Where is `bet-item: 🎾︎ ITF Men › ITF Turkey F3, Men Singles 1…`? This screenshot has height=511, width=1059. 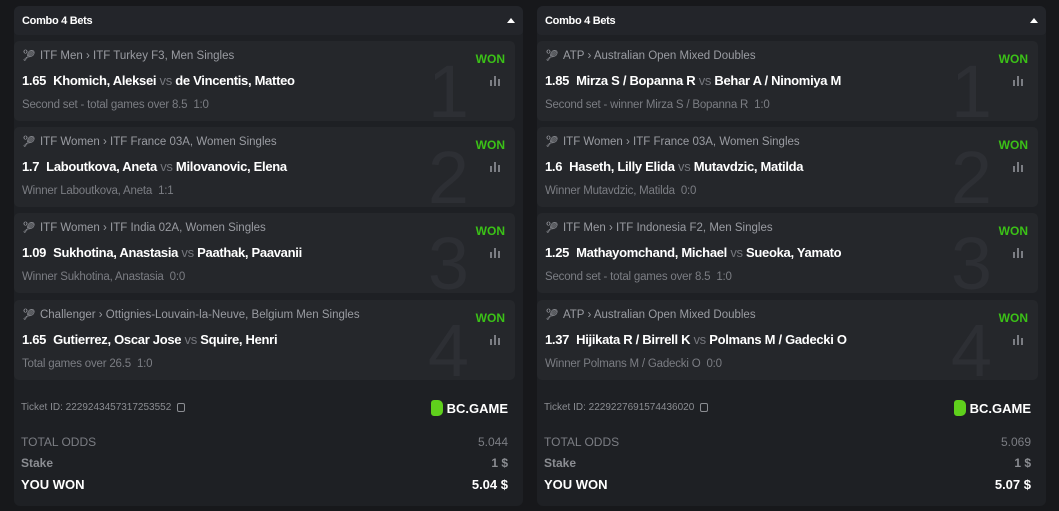 bet-item: 🎾︎ ITF Men › ITF Turkey F3, Men Singles 1… is located at coordinates (264, 81).